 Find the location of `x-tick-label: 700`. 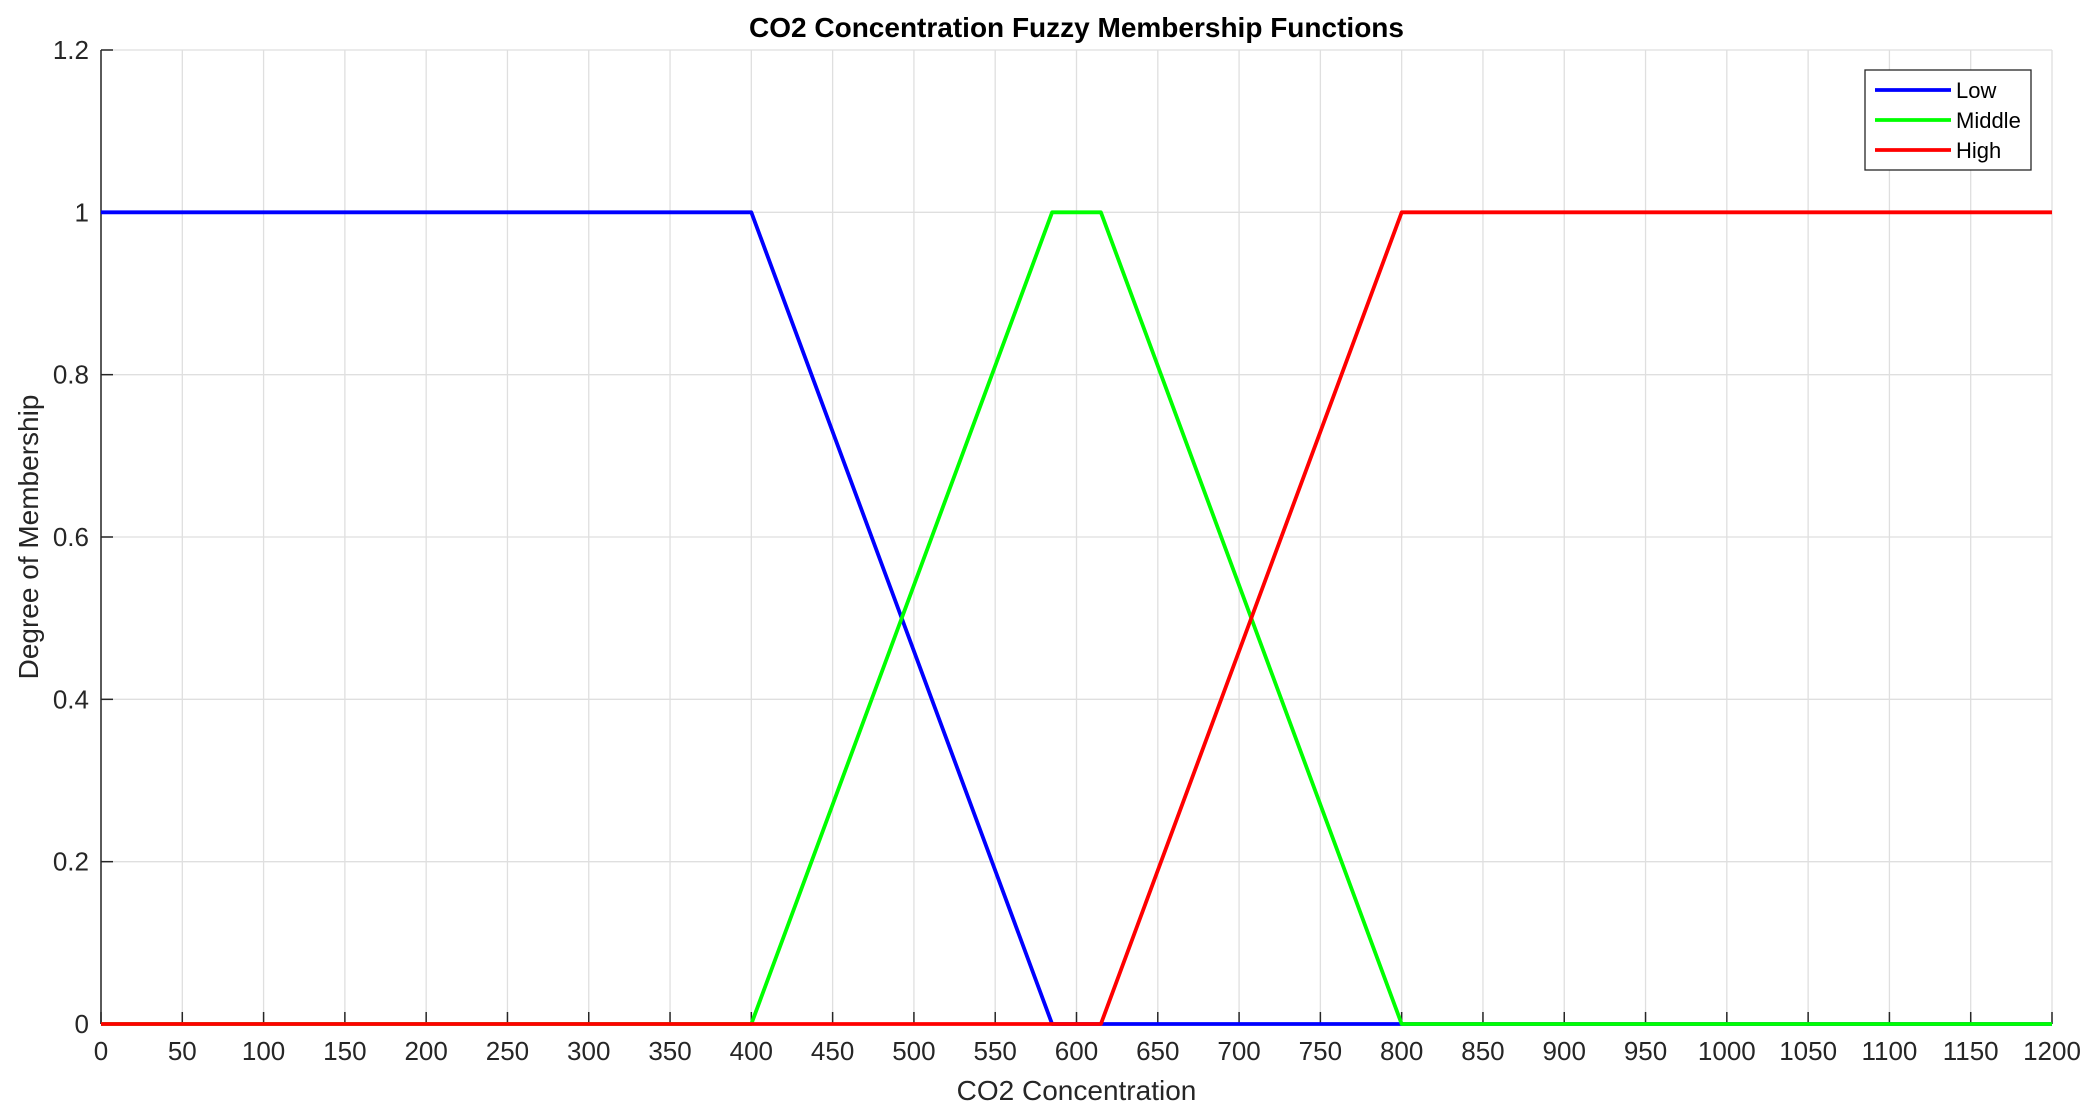

x-tick-label: 700 is located at coordinates (1238, 1051).